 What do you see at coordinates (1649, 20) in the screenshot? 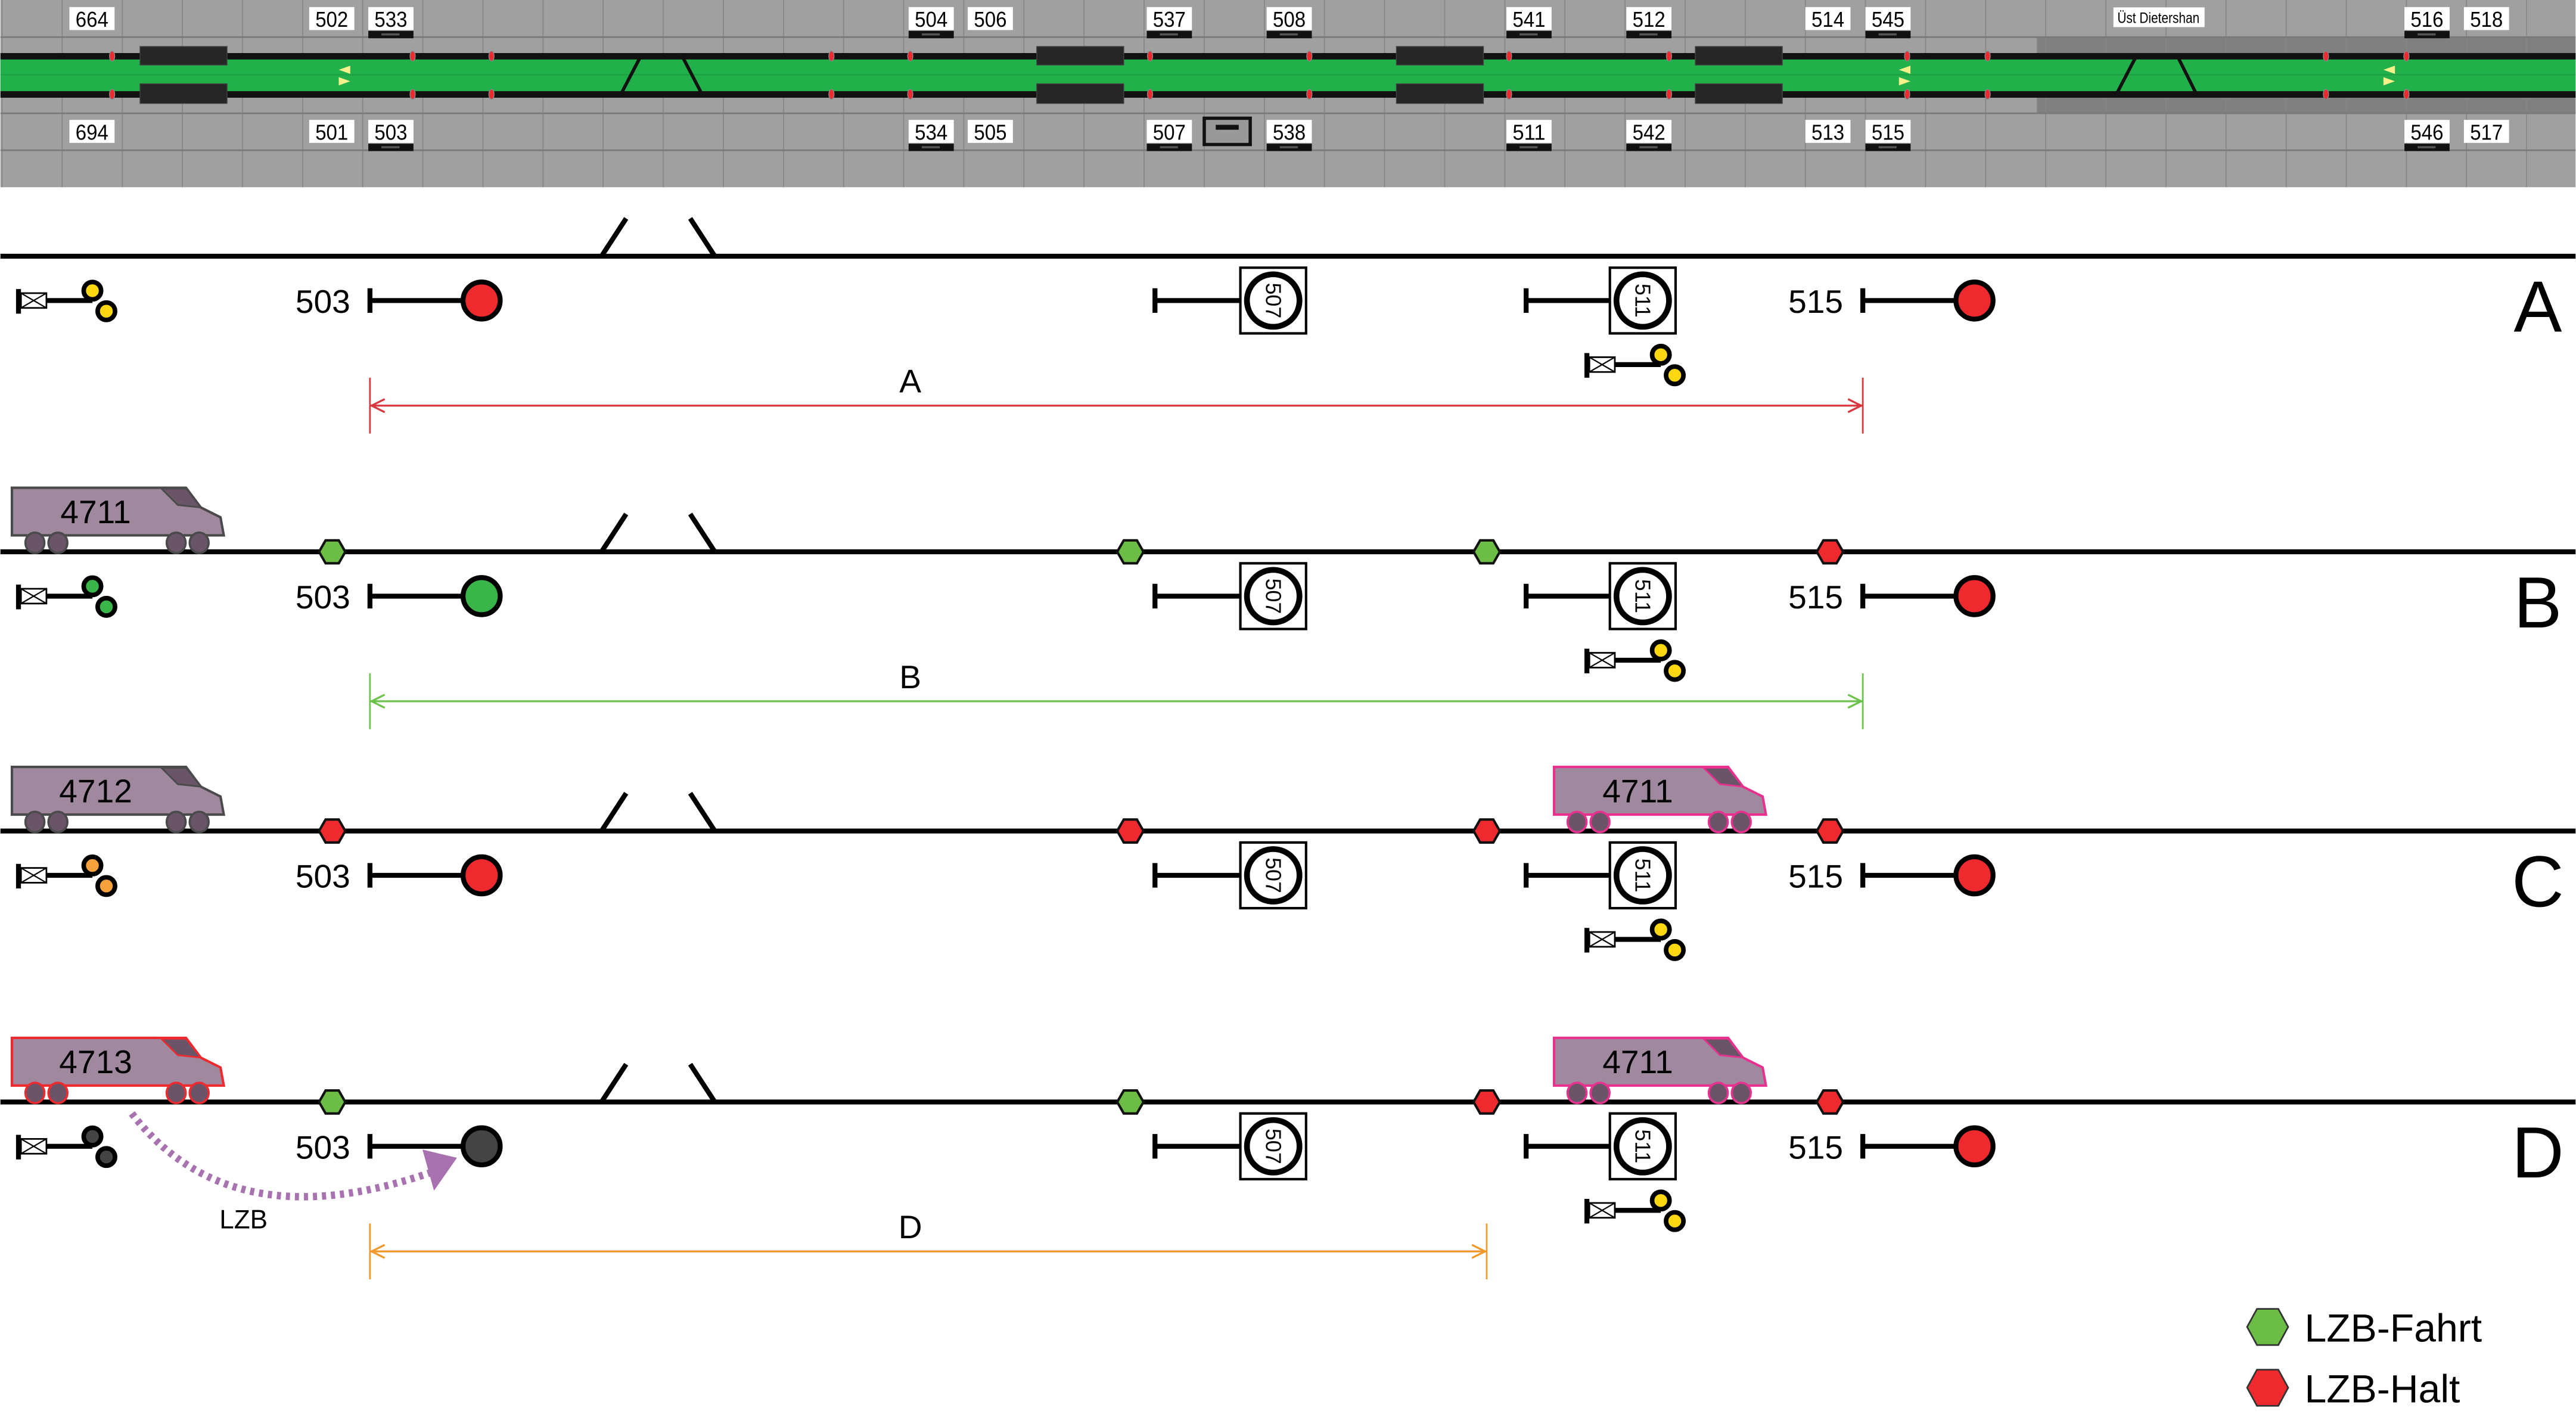
I see `track-number-label: 512` at bounding box center [1649, 20].